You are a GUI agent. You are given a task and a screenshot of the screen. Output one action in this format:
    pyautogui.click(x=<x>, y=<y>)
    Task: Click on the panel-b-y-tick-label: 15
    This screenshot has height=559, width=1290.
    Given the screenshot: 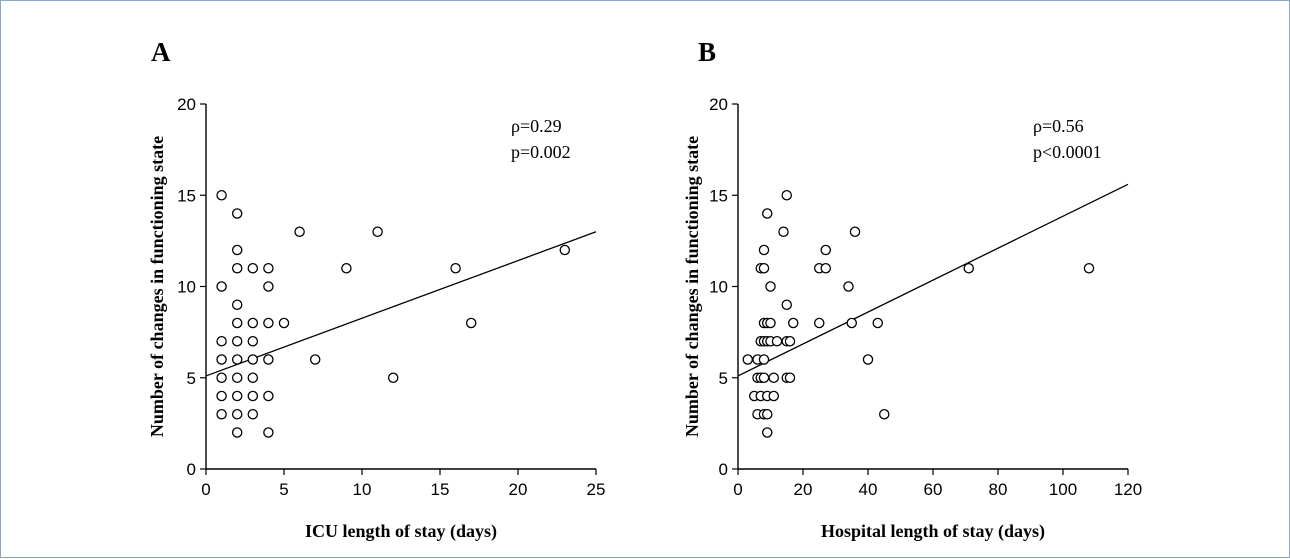 What is the action you would take?
    pyautogui.click(x=718, y=195)
    